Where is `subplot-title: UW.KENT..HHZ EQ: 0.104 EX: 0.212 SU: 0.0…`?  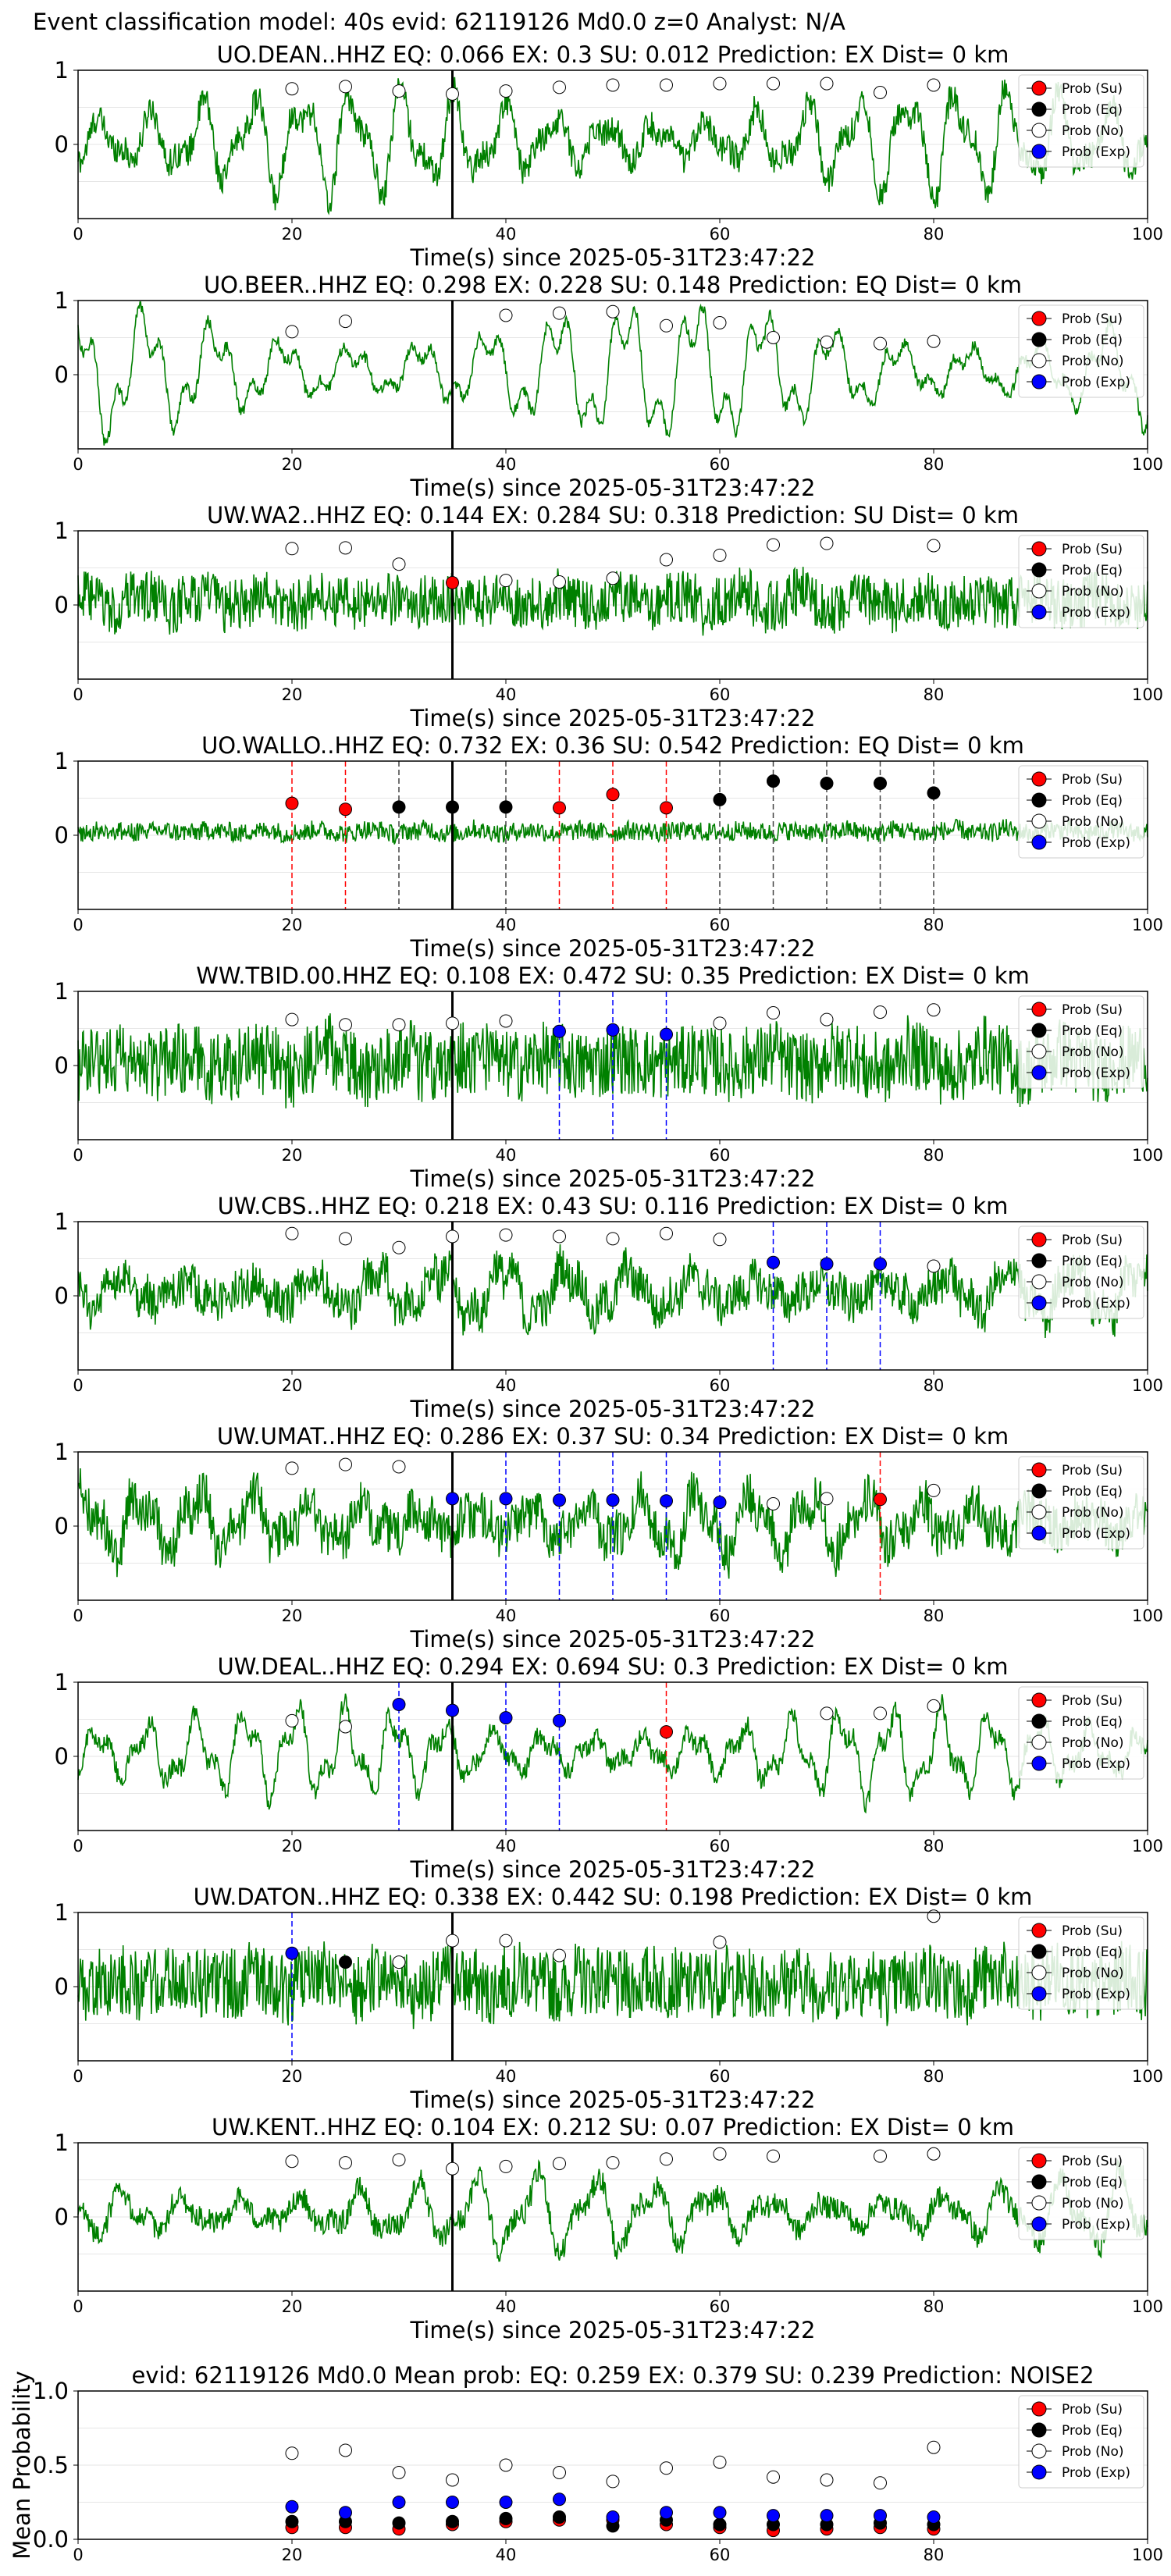
subplot-title: UW.KENT..HHZ EQ: 0.104 EX: 0.212 SU: 0.0… is located at coordinates (613, 2127).